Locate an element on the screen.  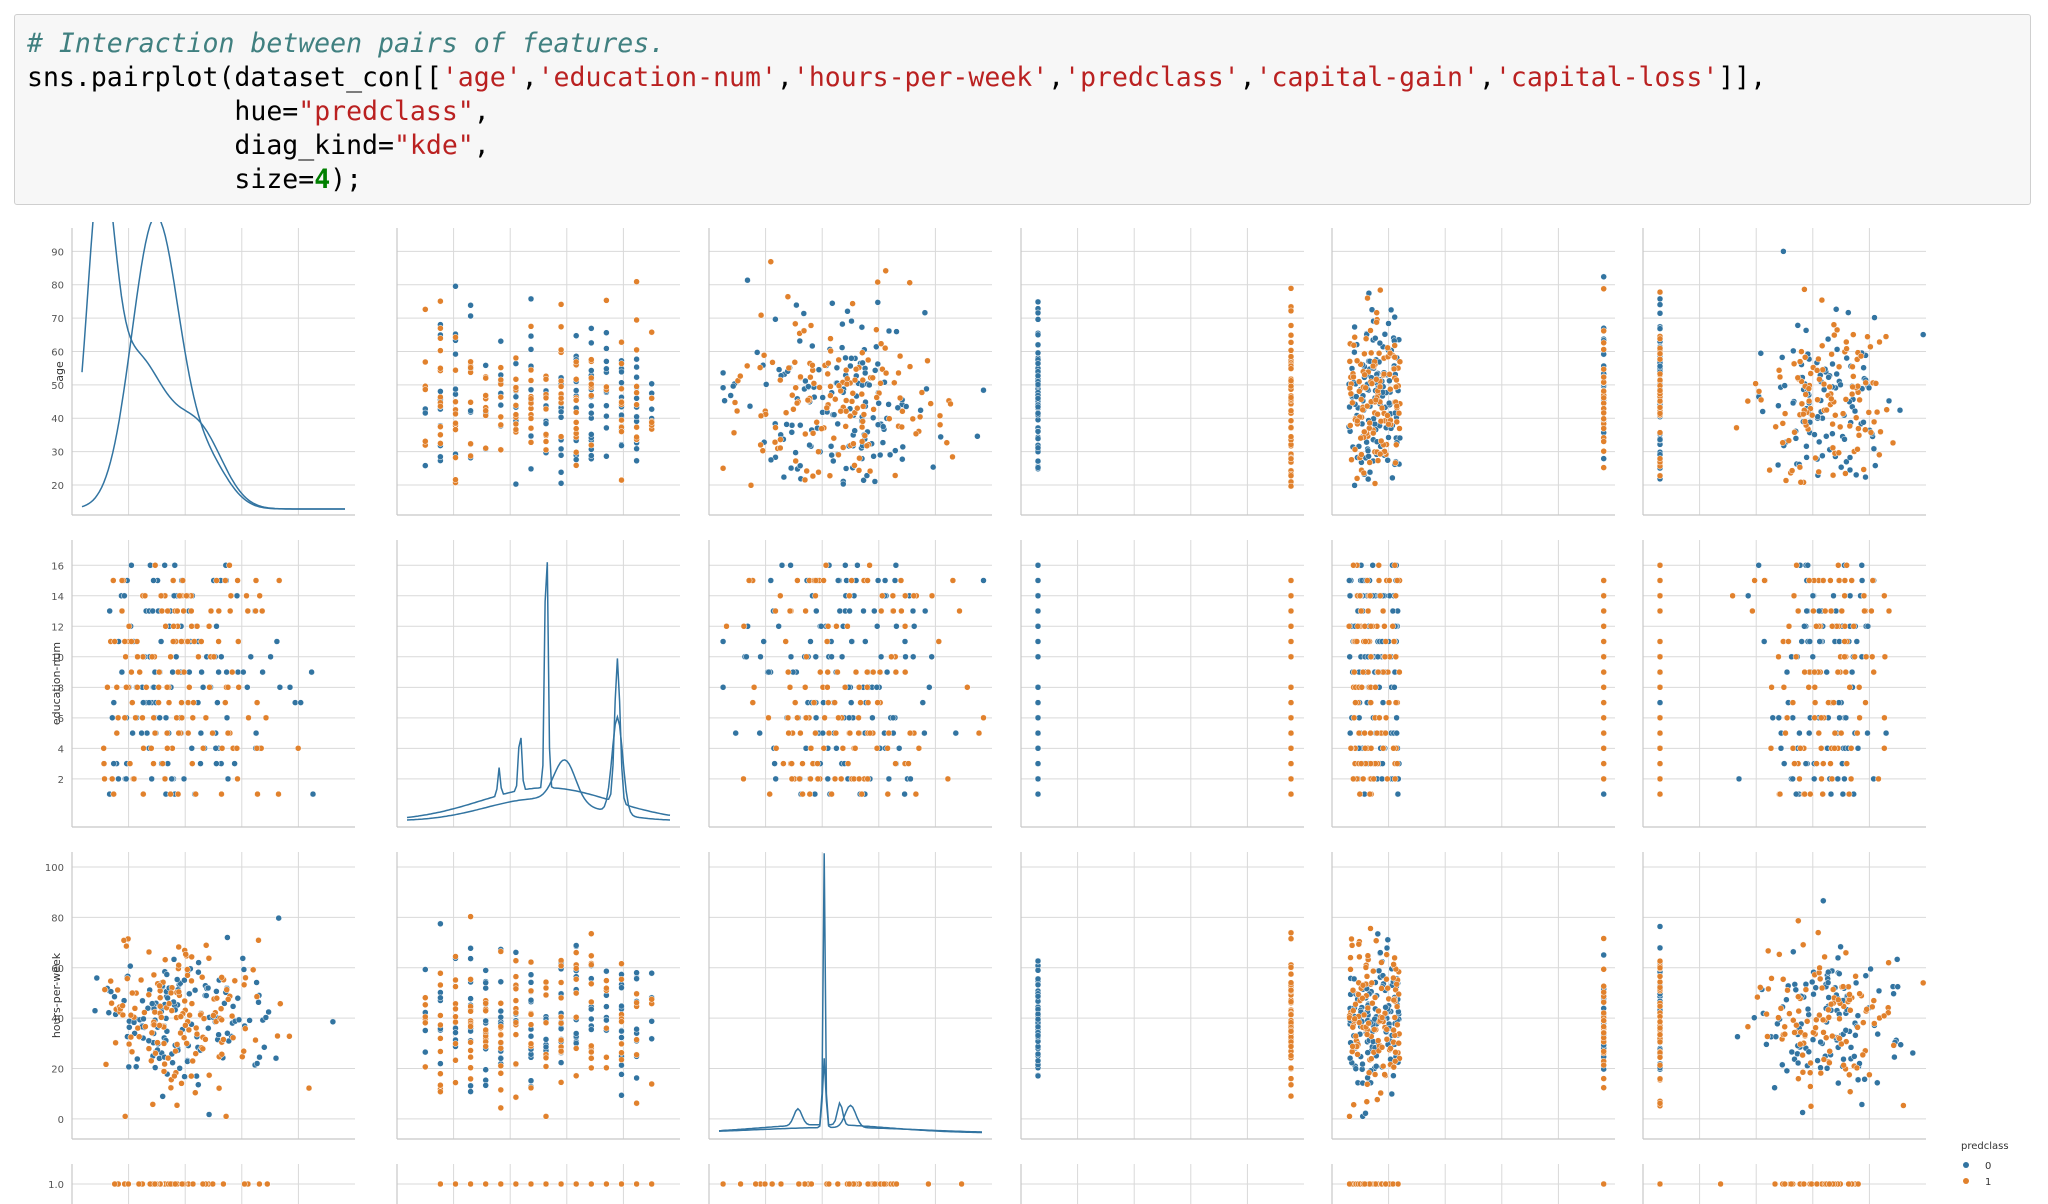
y-tick-label: 100 is located at coordinates (54, 868).